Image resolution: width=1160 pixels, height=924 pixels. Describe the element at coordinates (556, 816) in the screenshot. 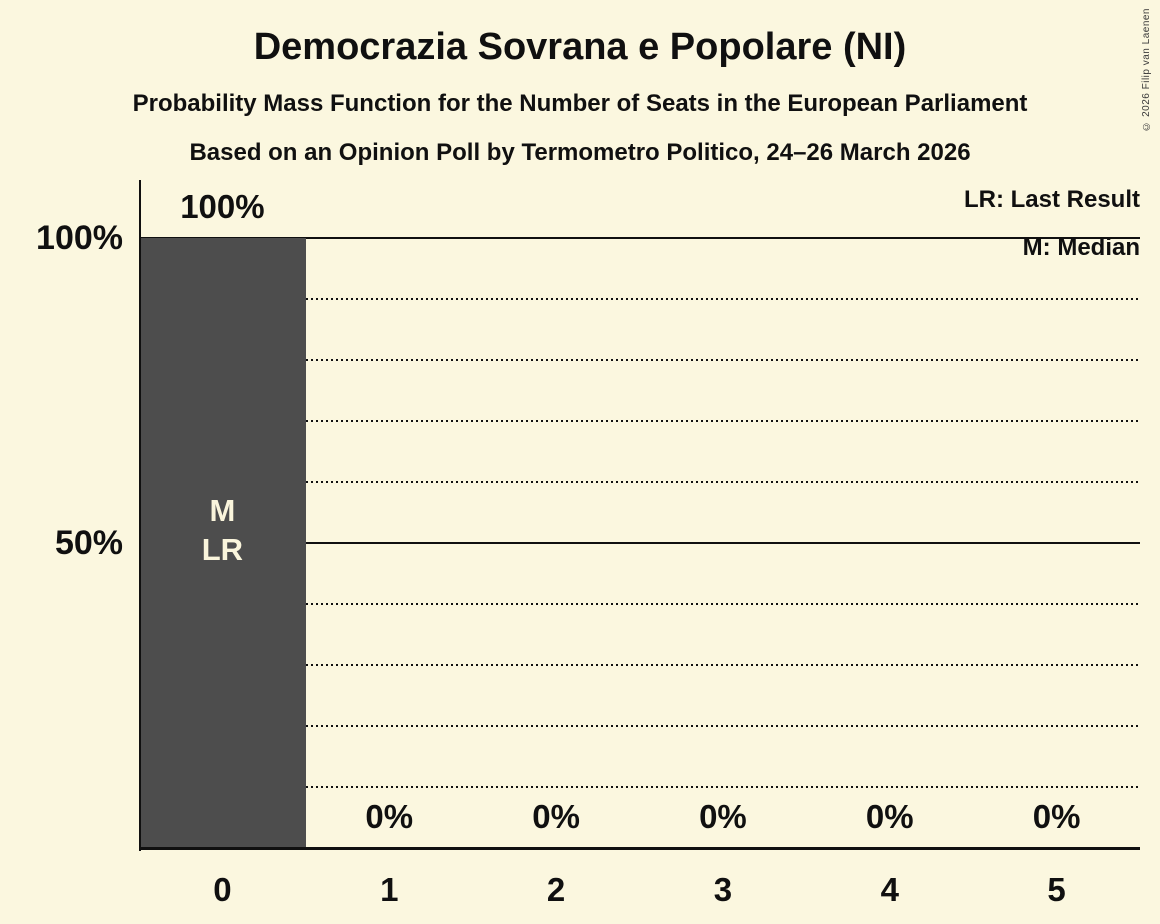

I see `bar-value-label-2: 0%` at that location.